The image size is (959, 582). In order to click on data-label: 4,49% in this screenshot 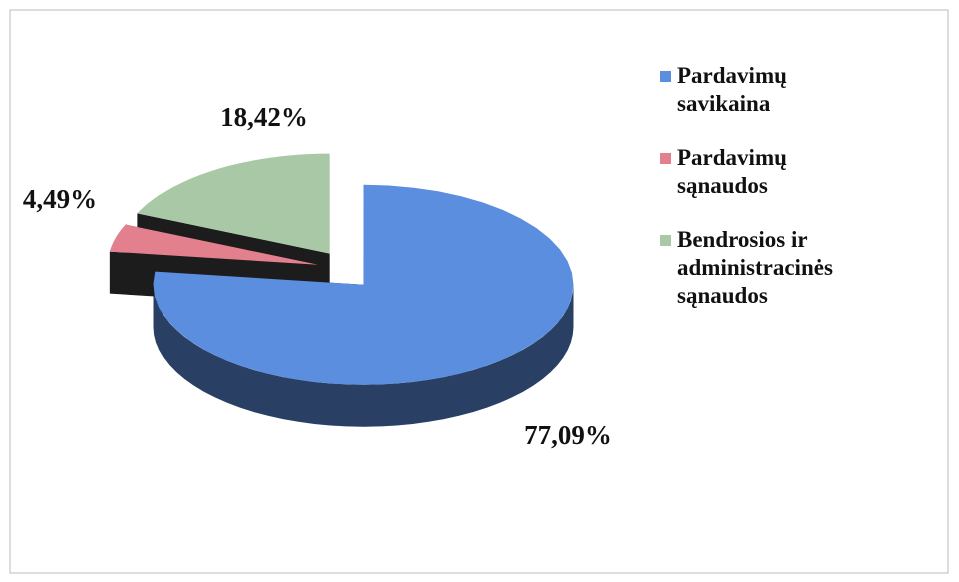, I will do `click(60, 199)`.